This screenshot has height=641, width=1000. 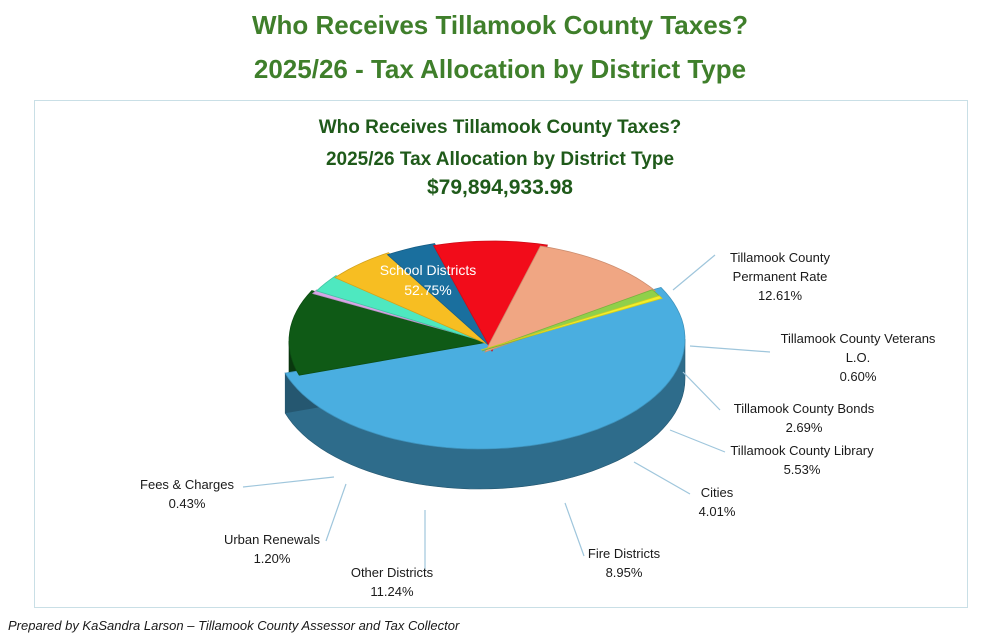 I want to click on slice-pct-label: 0.43%, so click(x=187, y=503).